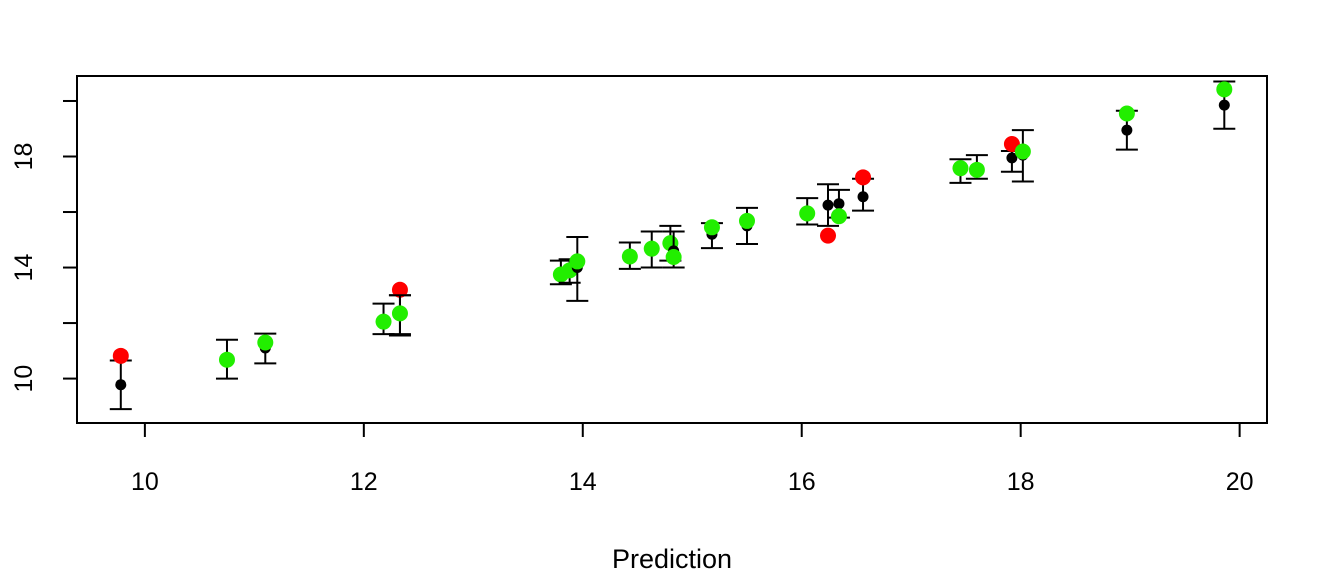 This screenshot has width=1344, height=576. What do you see at coordinates (24, 379) in the screenshot?
I see `y-tick-label: 10` at bounding box center [24, 379].